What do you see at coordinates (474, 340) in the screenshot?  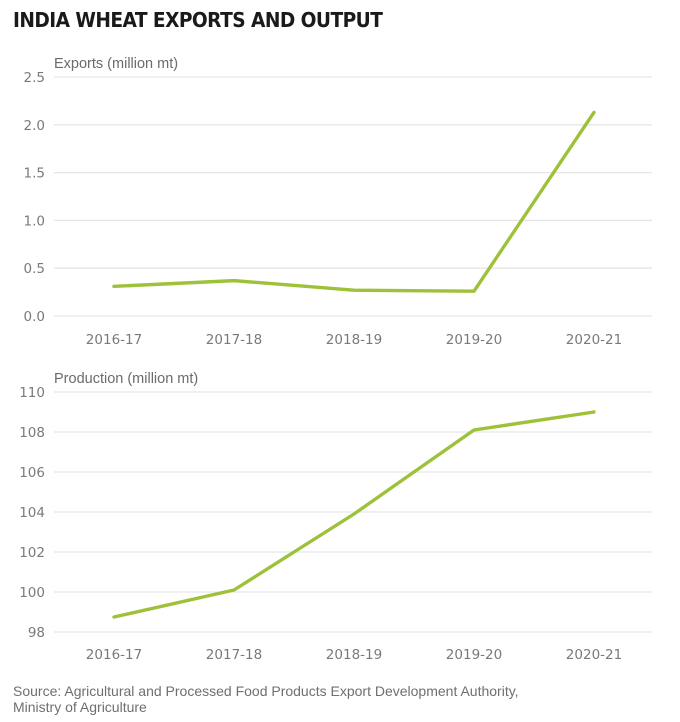 I see `exports-x-tick-label: 2019-20` at bounding box center [474, 340].